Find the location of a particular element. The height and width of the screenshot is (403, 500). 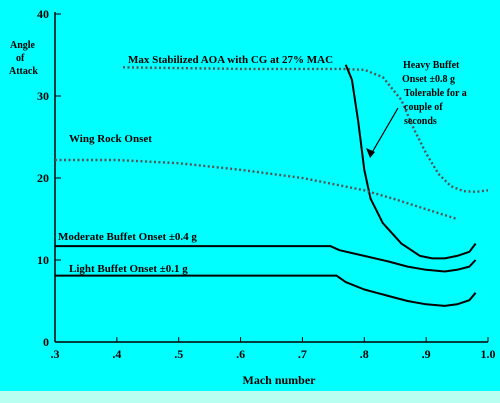

x-tick-label: .4 is located at coordinates (116, 354).